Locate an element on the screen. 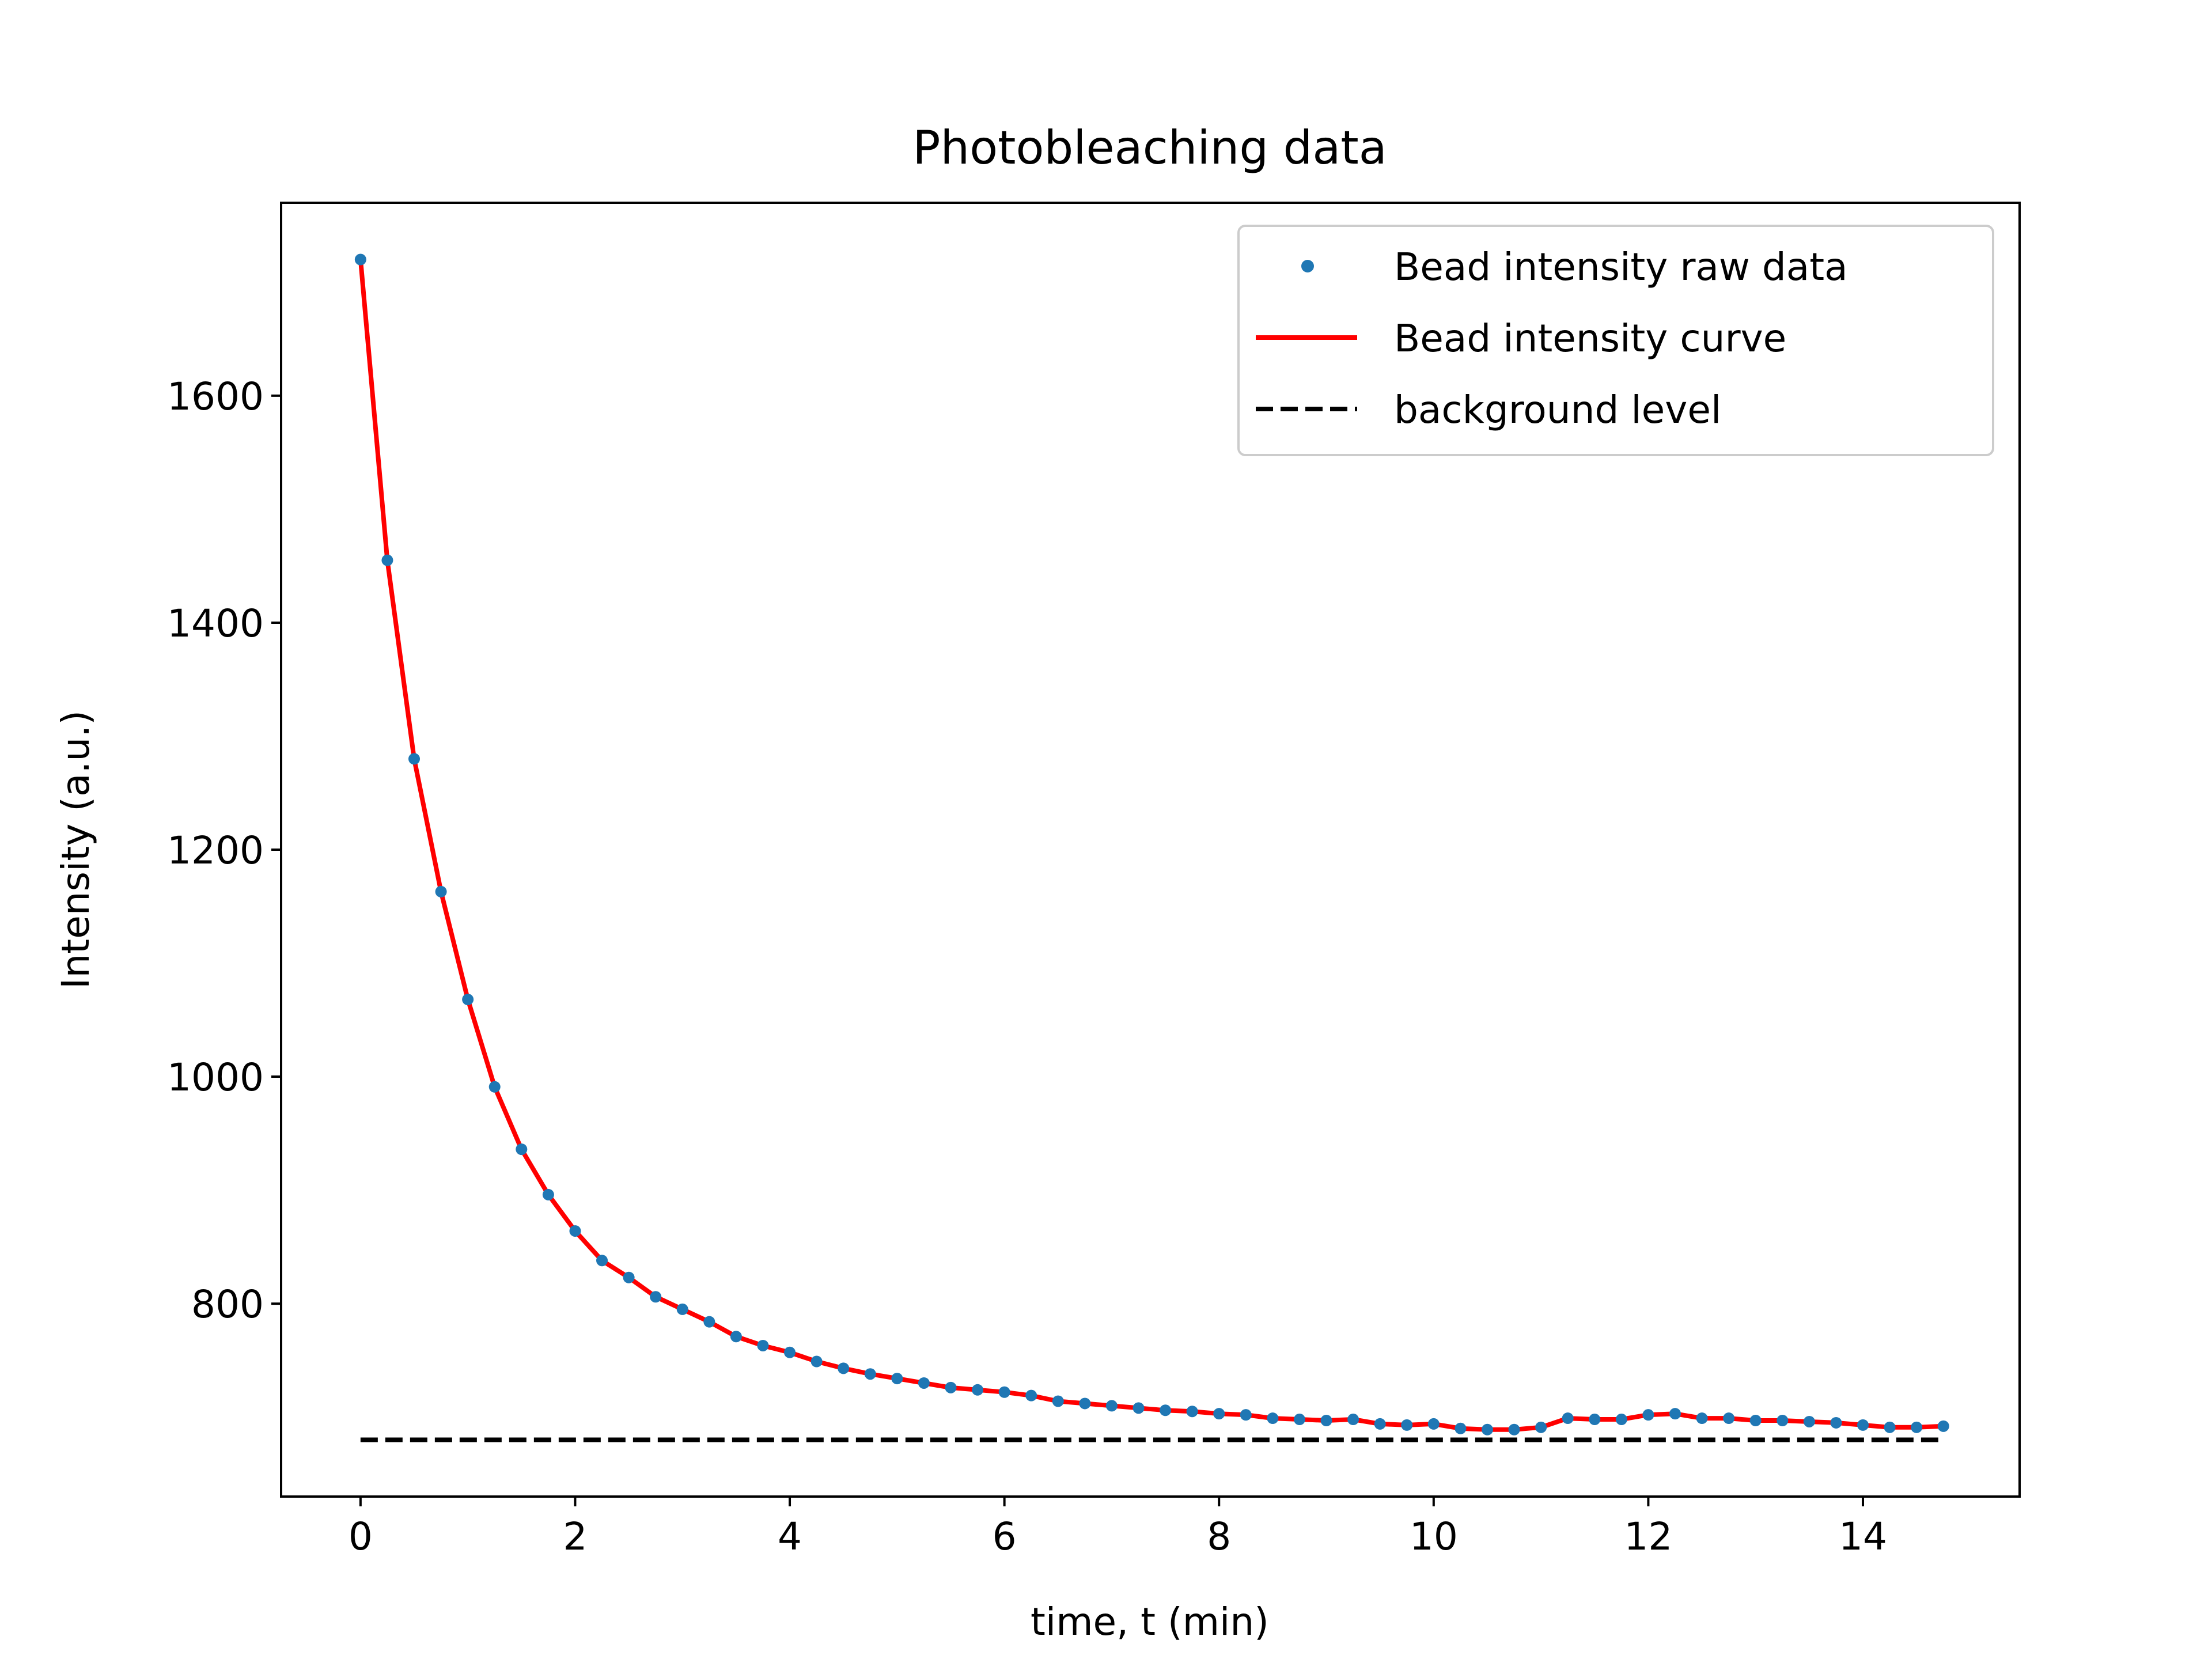 This screenshot has height=1659, width=2212. x-axis-label: time, t (min) is located at coordinates (1150, 1622).